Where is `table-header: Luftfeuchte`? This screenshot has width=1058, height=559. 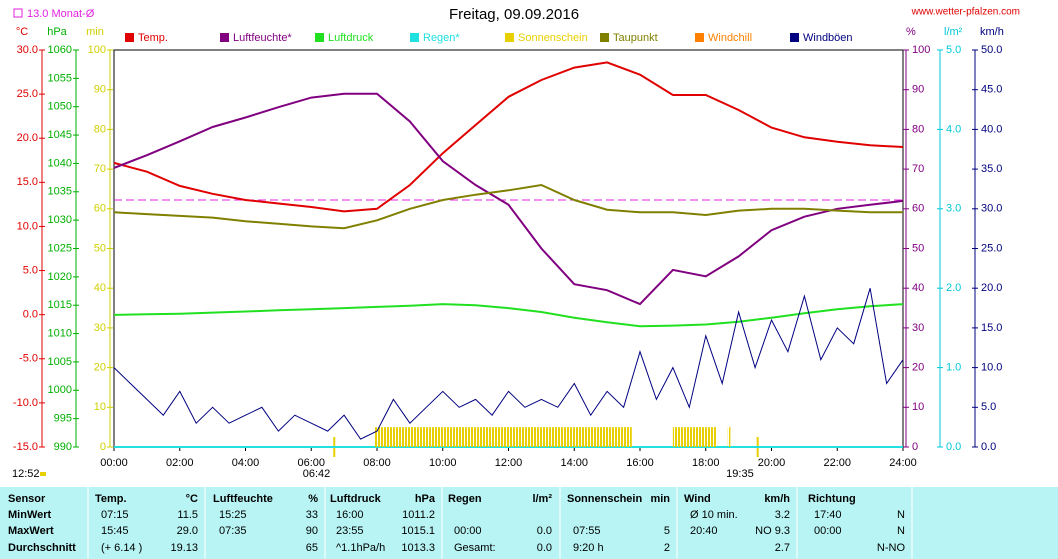 table-header: Luftfeuchte is located at coordinates (243, 499).